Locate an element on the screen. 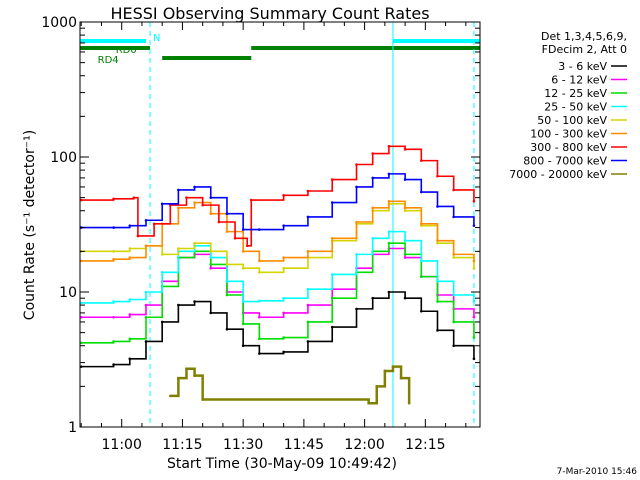 The image size is (640, 480). flag-label-n: N is located at coordinates (156, 38).